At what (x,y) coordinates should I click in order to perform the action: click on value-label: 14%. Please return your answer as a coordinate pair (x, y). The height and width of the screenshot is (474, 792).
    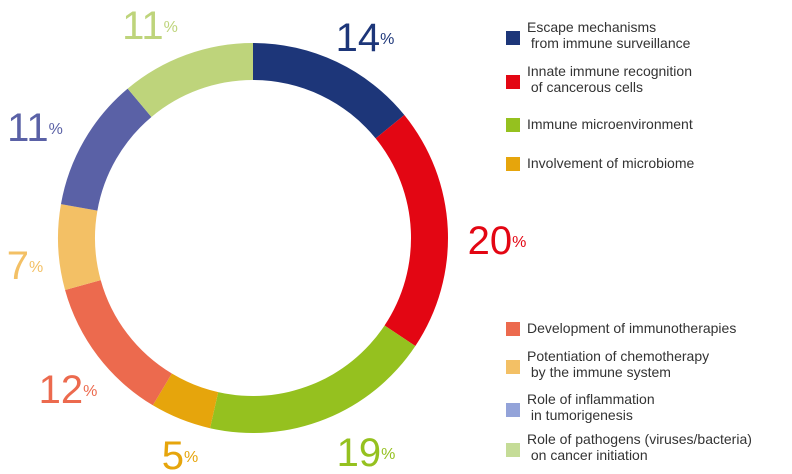
    Looking at the image, I should click on (365, 38).